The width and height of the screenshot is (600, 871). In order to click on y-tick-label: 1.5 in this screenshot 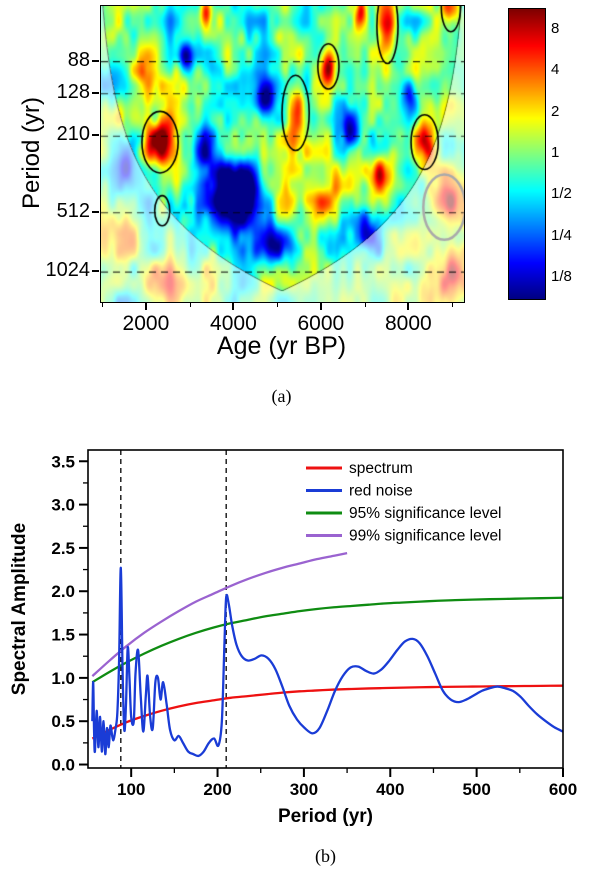, I will do `click(63, 635)`.